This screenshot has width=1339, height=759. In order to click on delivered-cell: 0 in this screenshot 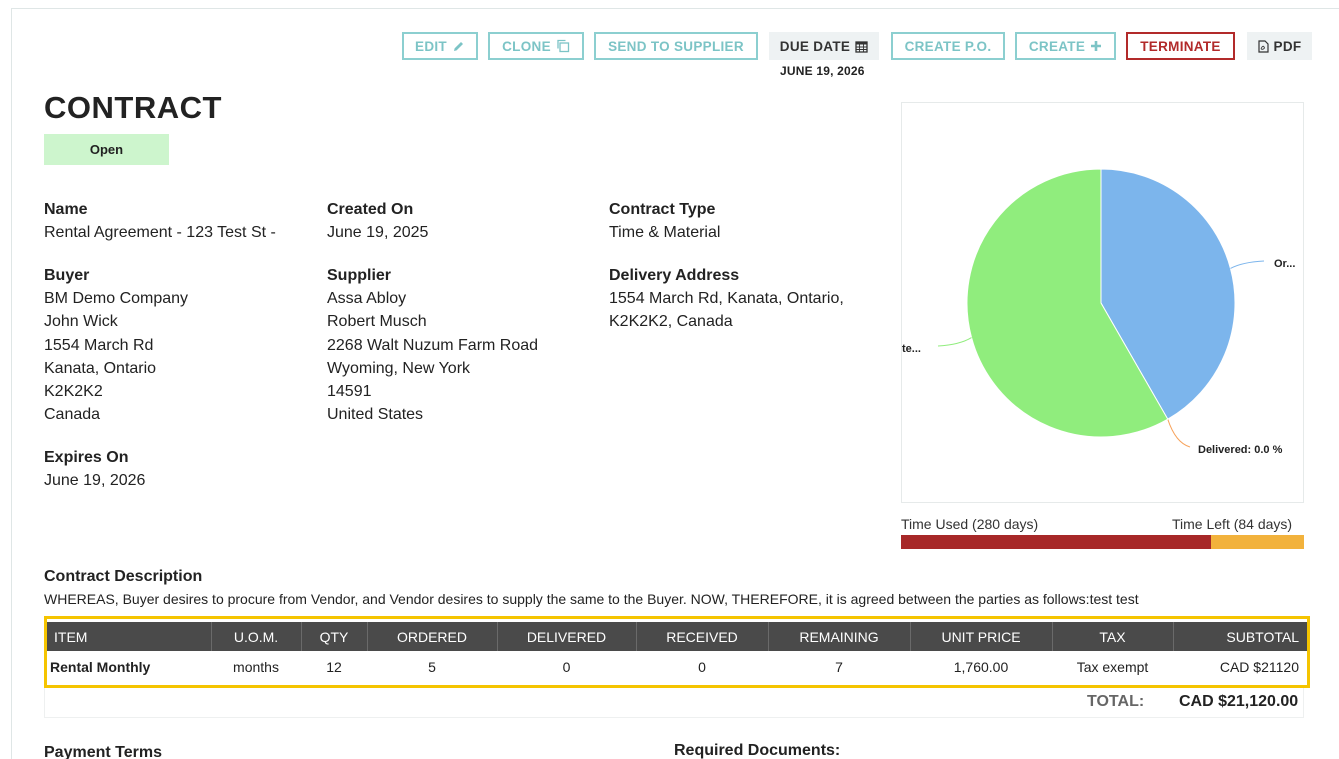, I will do `click(566, 666)`.